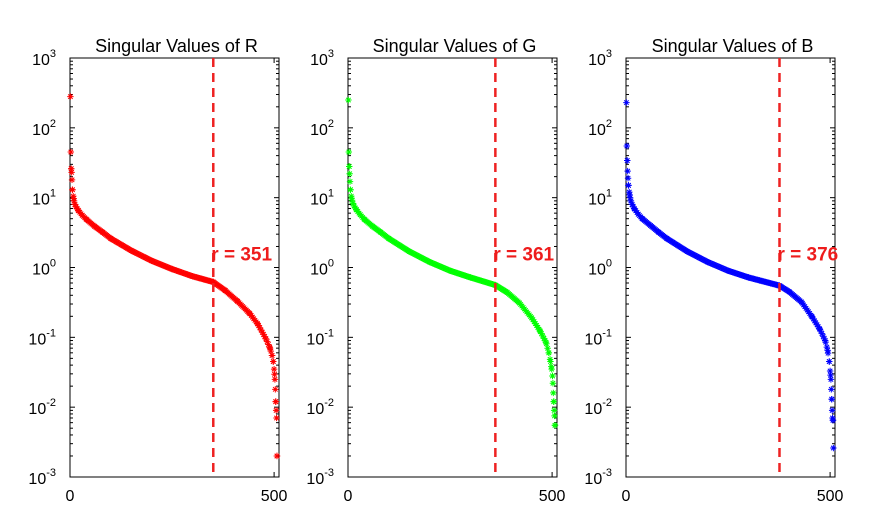 Image resolution: width=890 pixels, height=524 pixels. Describe the element at coordinates (455, 46) in the screenshot. I see `chart-title: Singular Values of G` at that location.